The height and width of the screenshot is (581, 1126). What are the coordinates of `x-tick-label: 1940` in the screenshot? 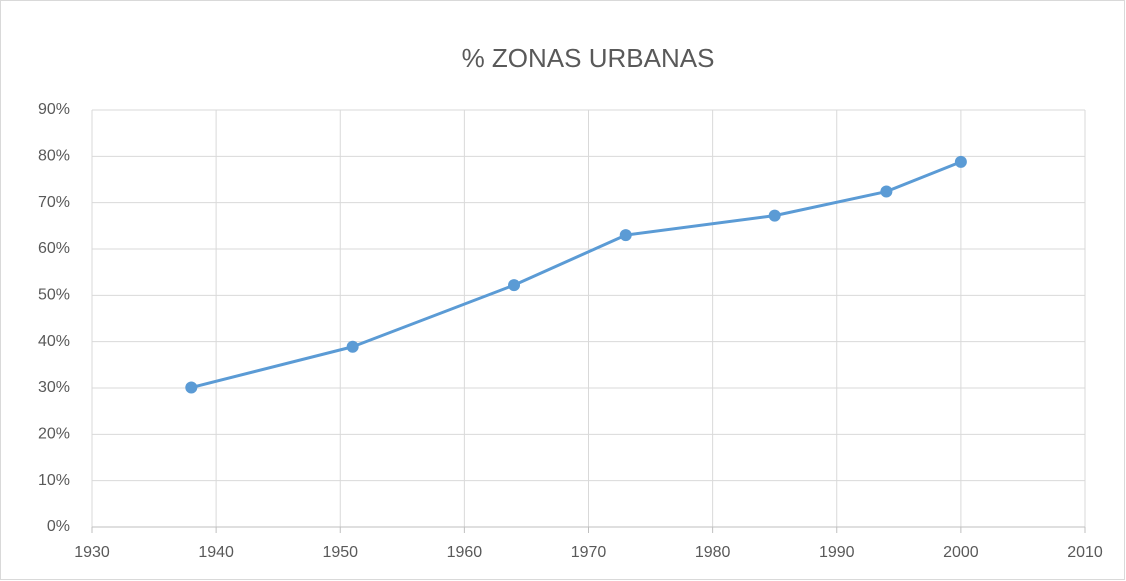 It's located at (216, 552).